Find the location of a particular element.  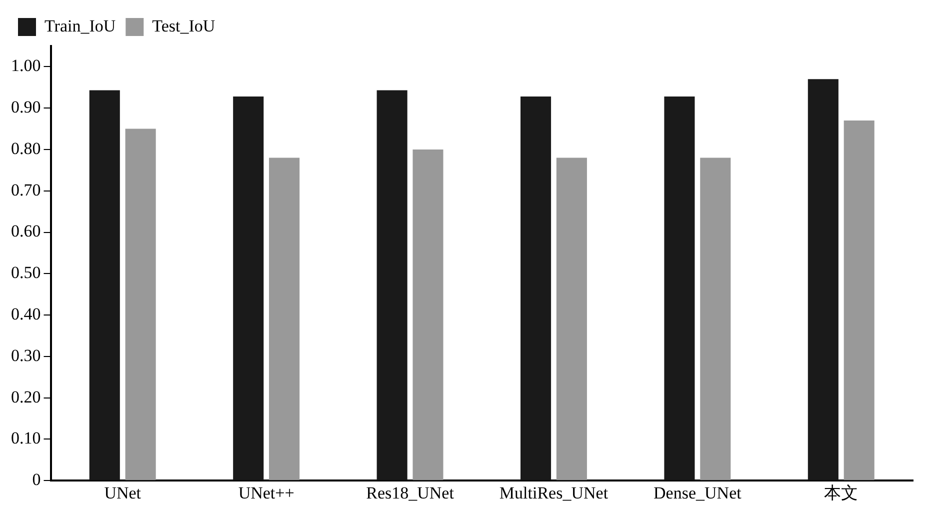

legend-label: Test_IoU is located at coordinates (184, 26).